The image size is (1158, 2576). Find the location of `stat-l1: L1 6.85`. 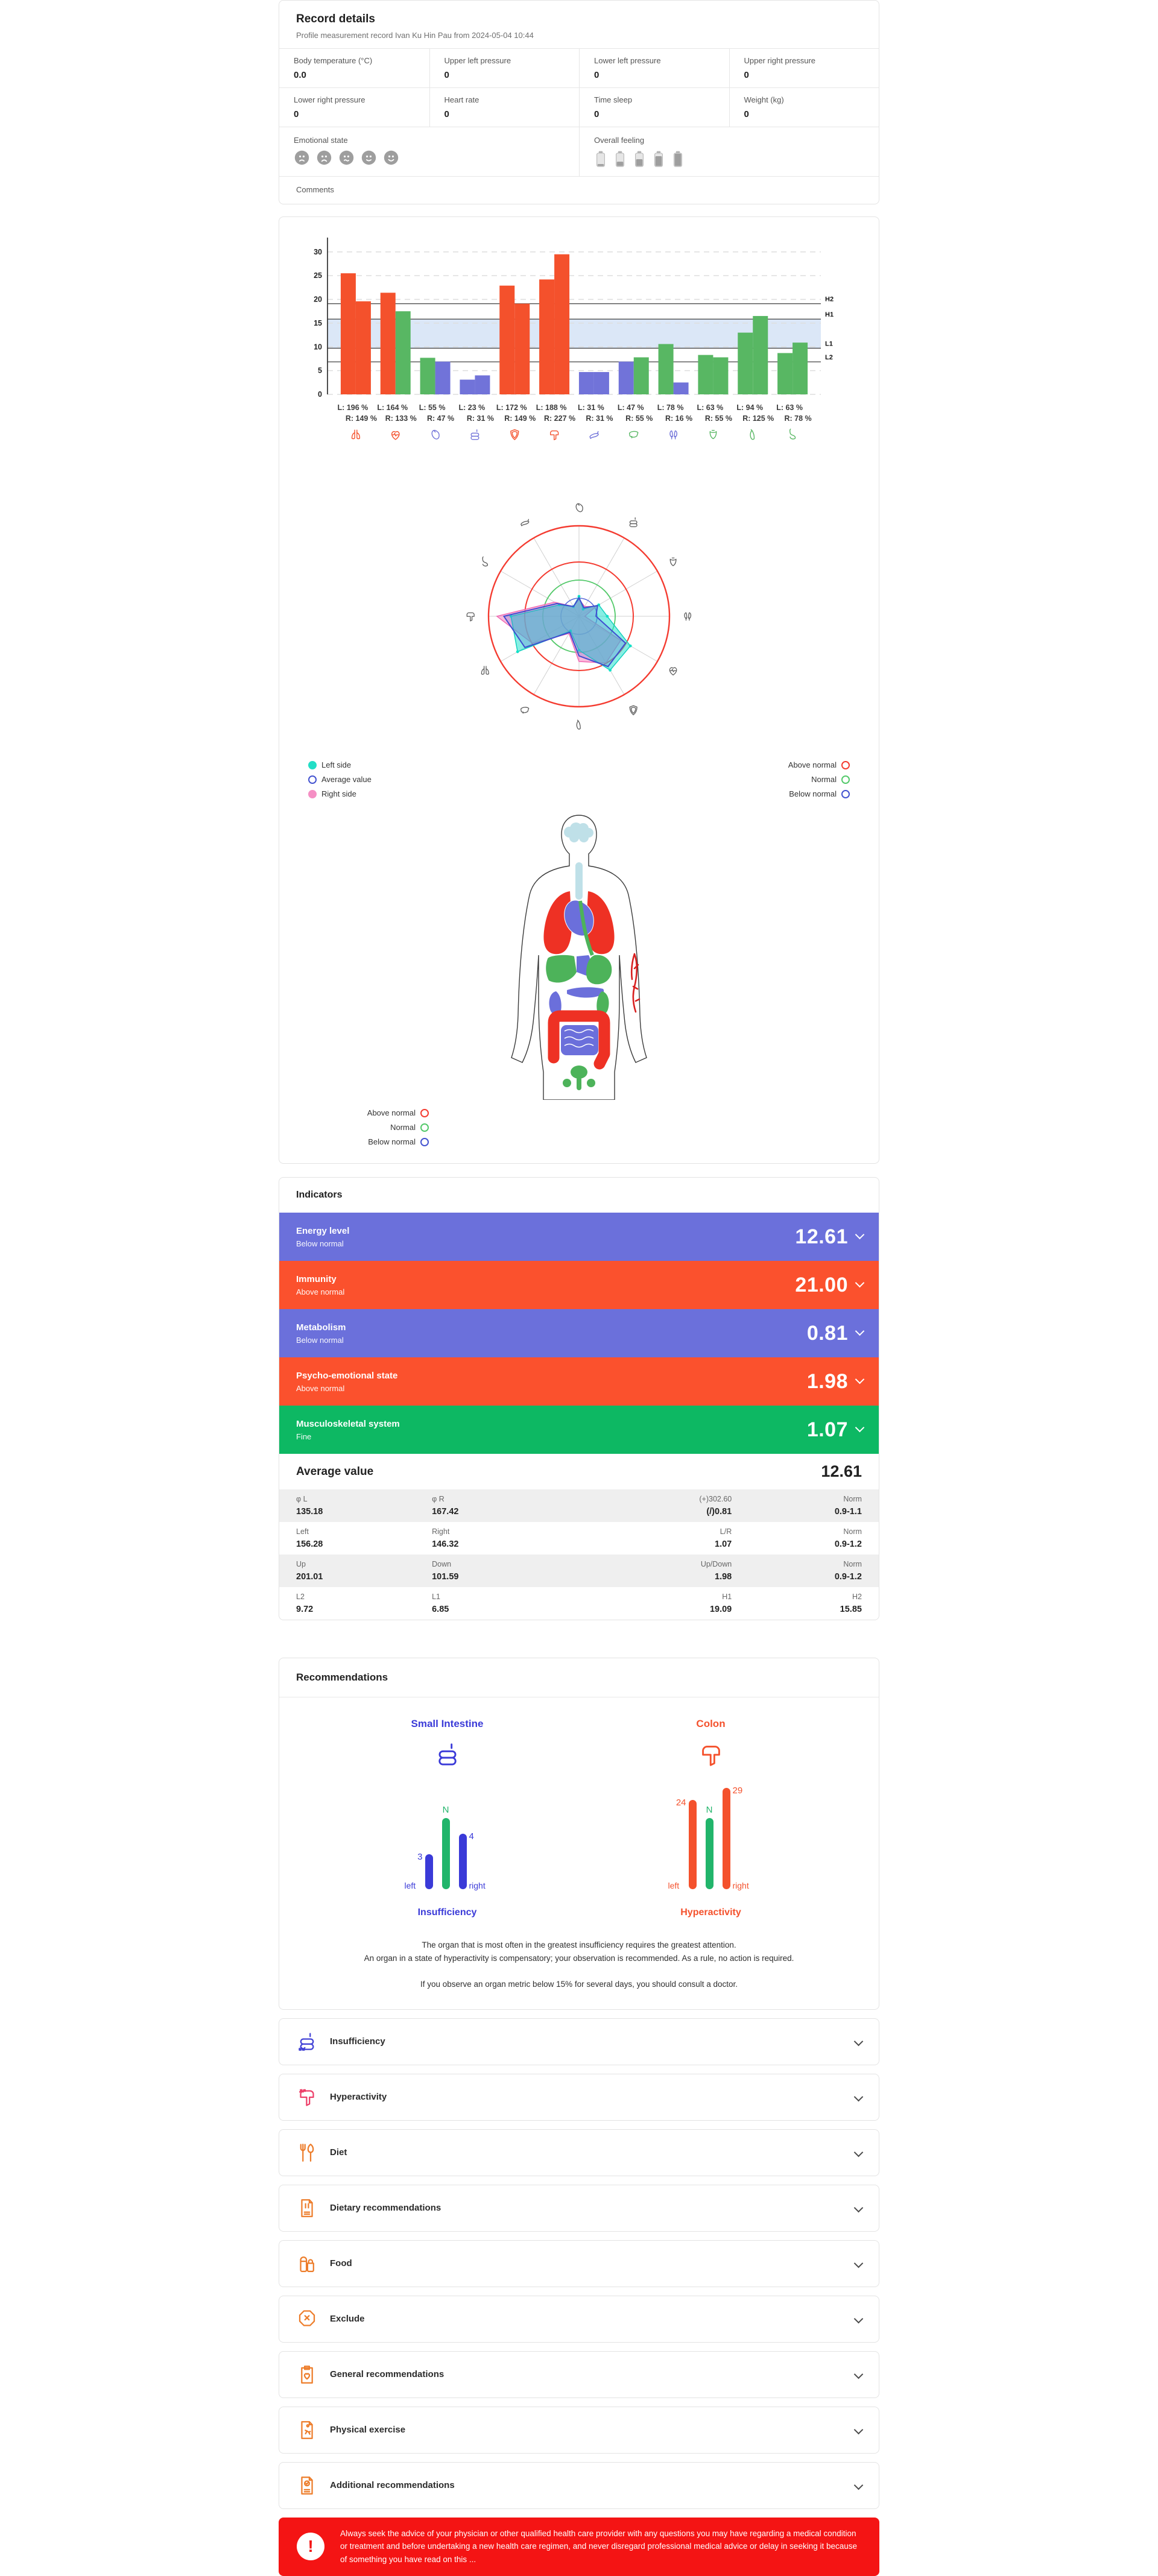

stat-l1: L1 6.85 is located at coordinates (440, 1603).